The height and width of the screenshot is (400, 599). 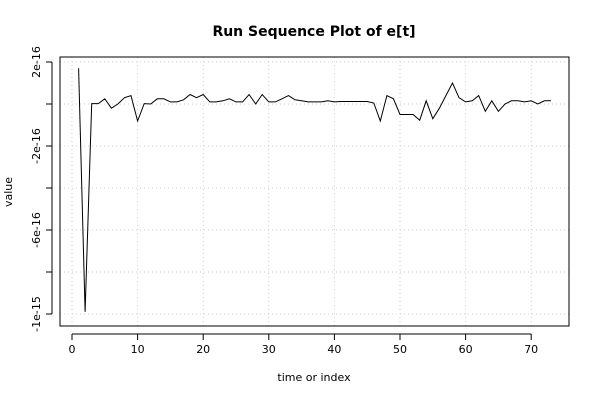 I want to click on x-axis-label: time or index, so click(x=314, y=377).